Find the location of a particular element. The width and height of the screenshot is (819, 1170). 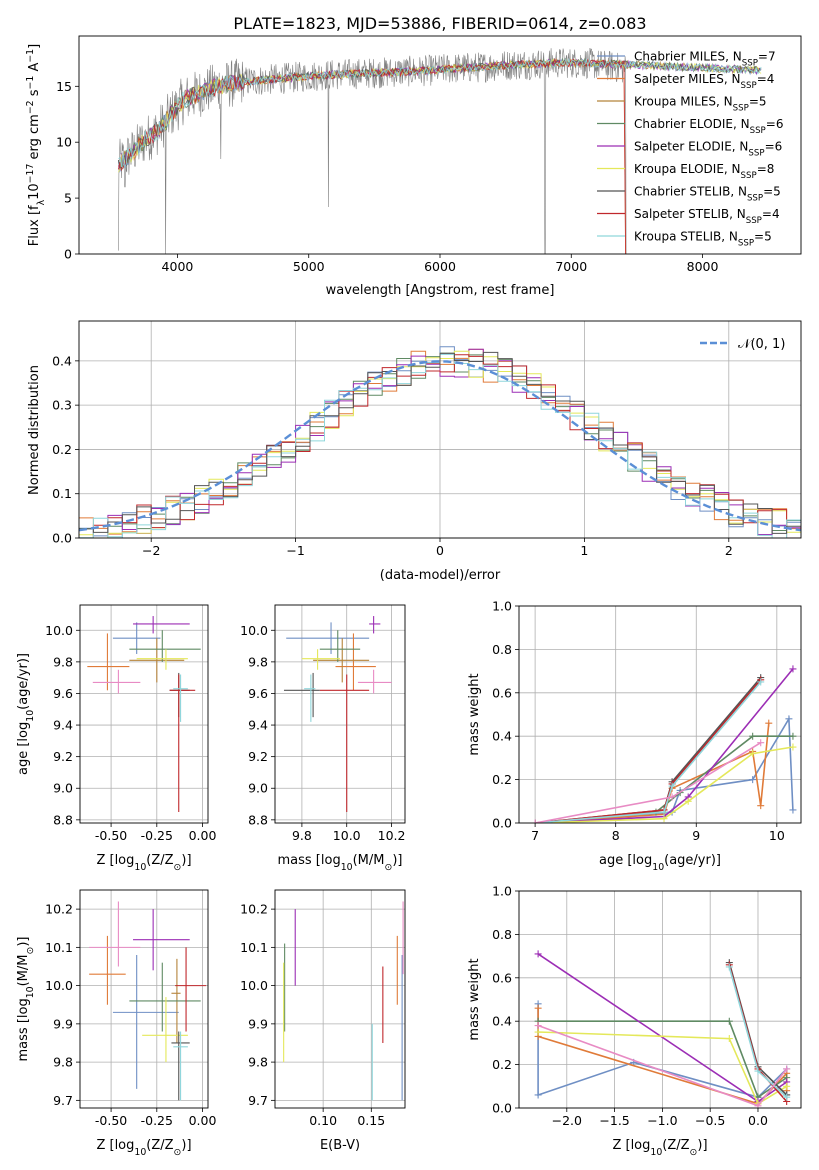

x-axis-label: E(B-V) is located at coordinates (340, 1145).